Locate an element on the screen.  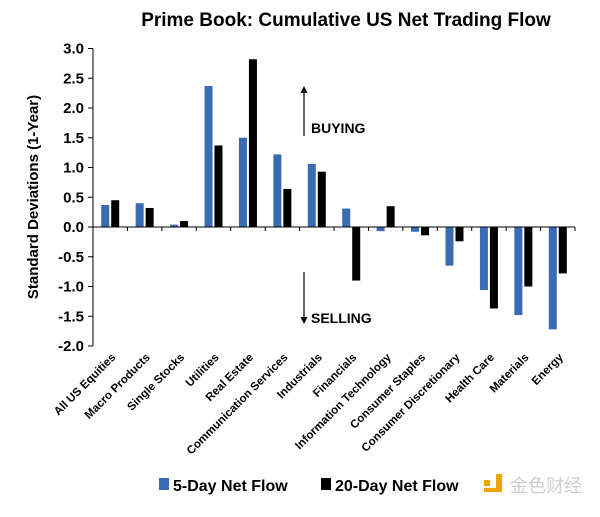
legend-swatch-20day is located at coordinates (326, 484).